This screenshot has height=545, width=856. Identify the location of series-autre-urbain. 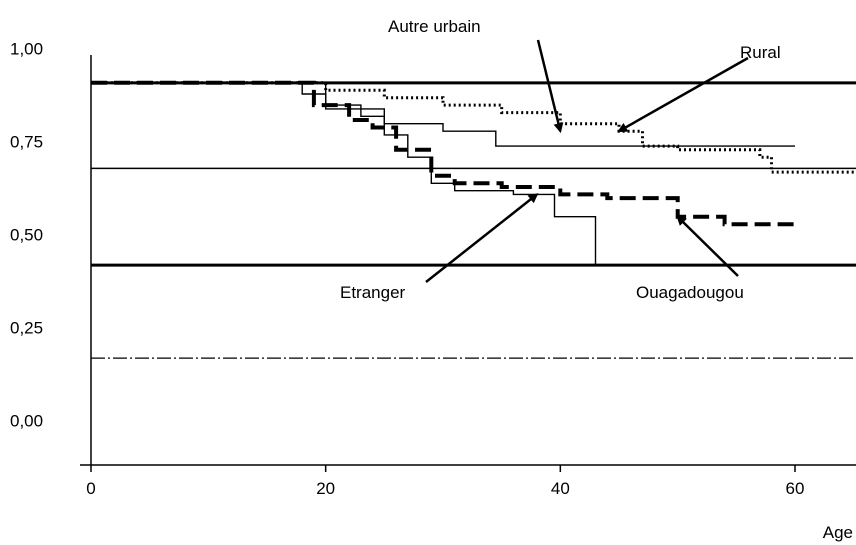
(443, 114).